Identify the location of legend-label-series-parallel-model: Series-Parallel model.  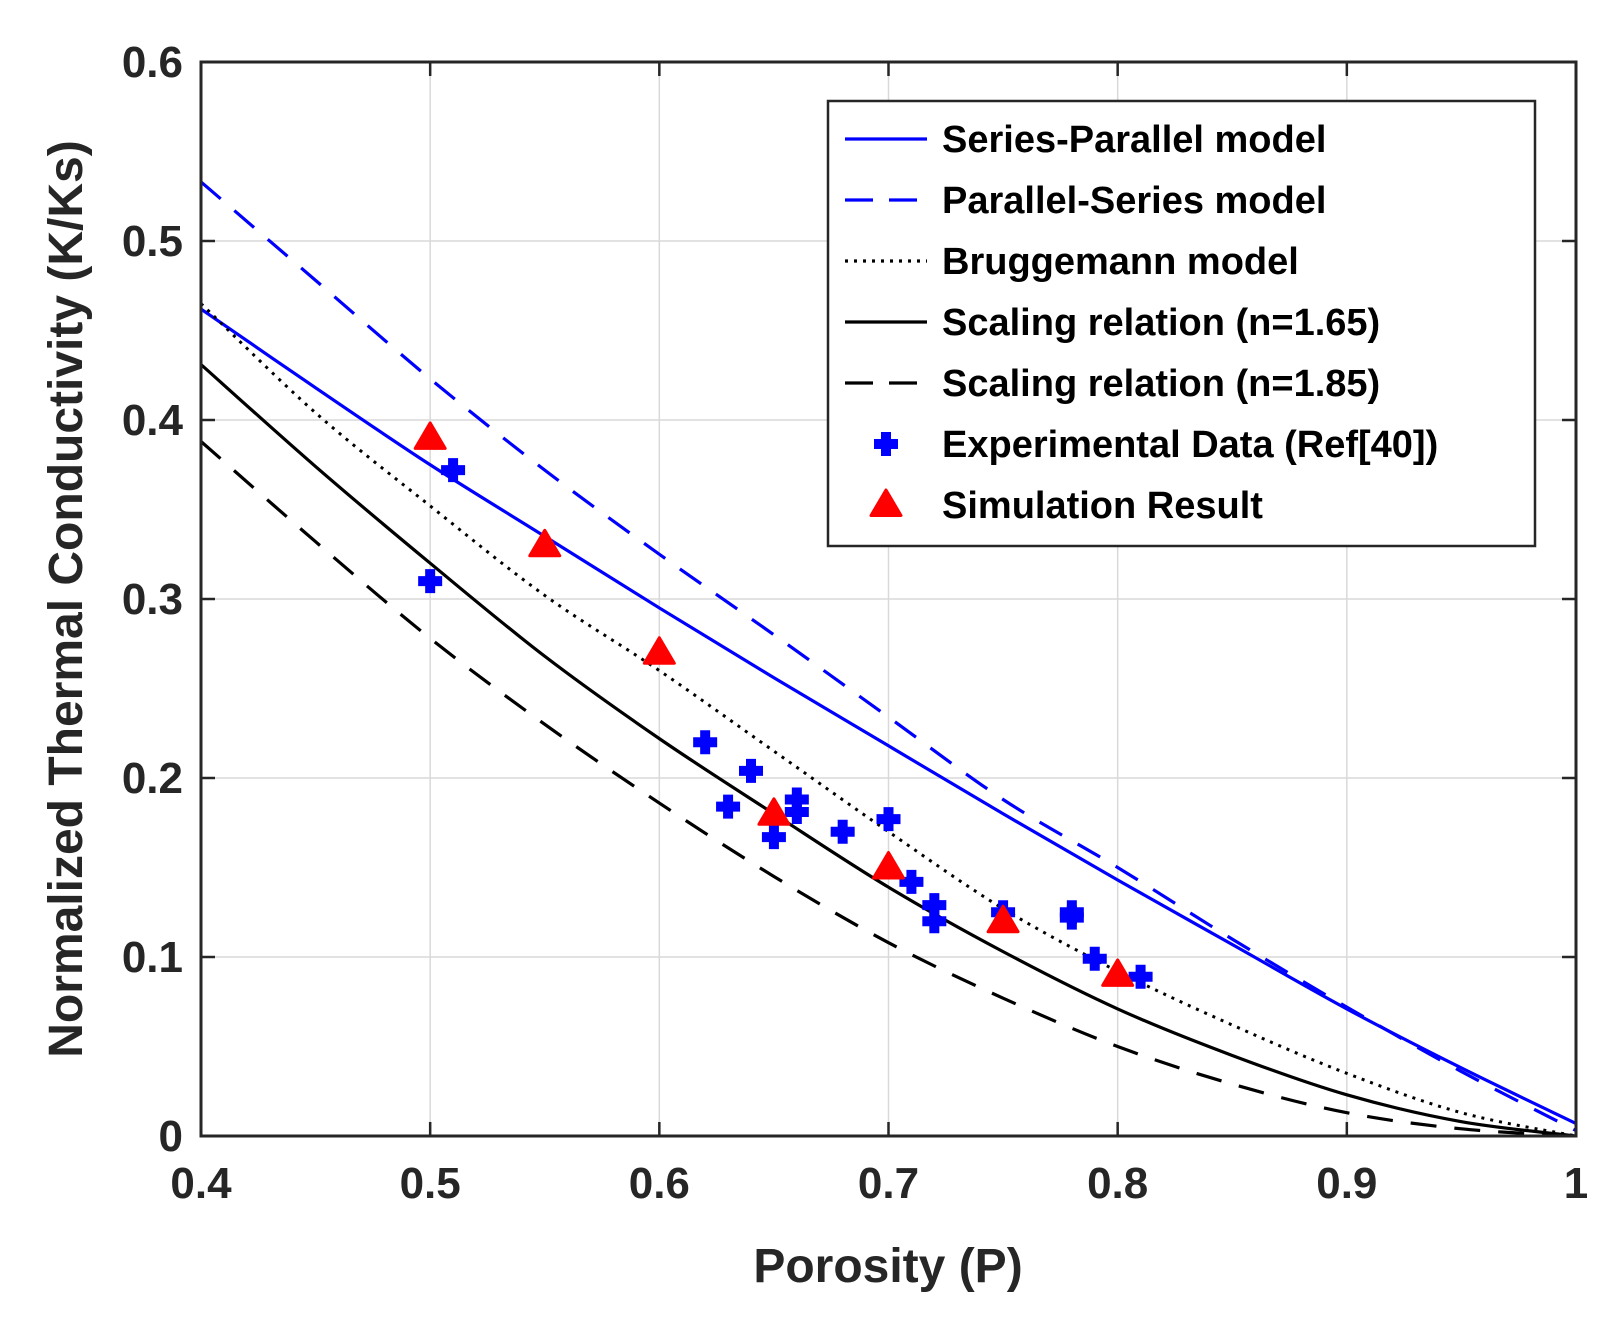
(1134, 140).